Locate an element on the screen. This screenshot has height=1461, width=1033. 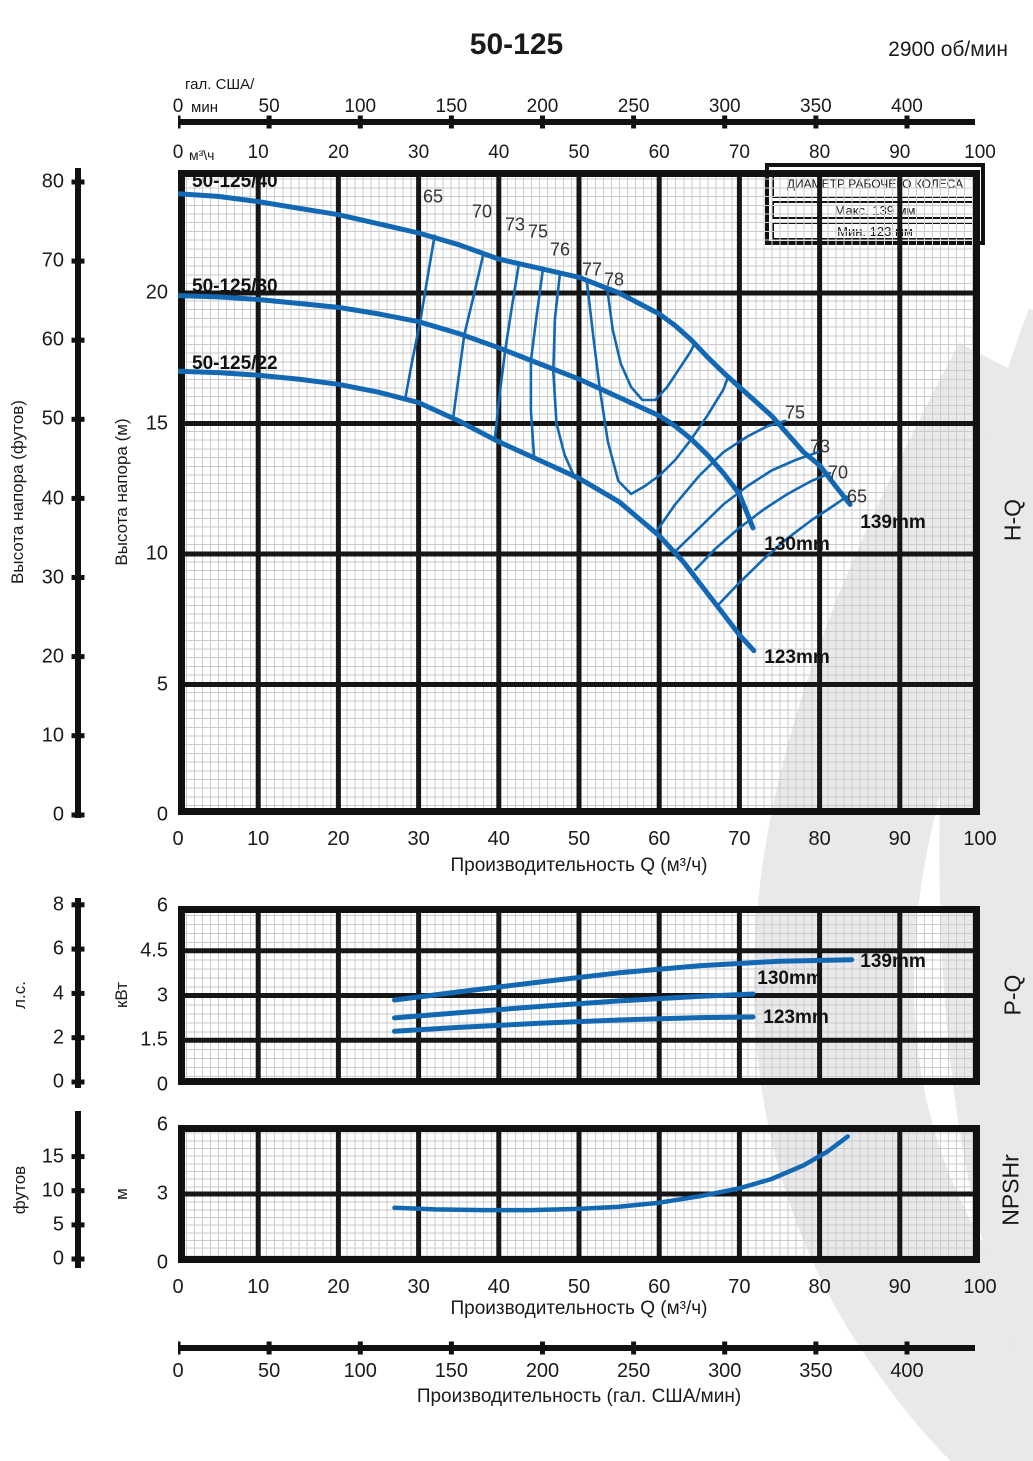
tick-label: 1.5 is located at coordinates (154, 1039).